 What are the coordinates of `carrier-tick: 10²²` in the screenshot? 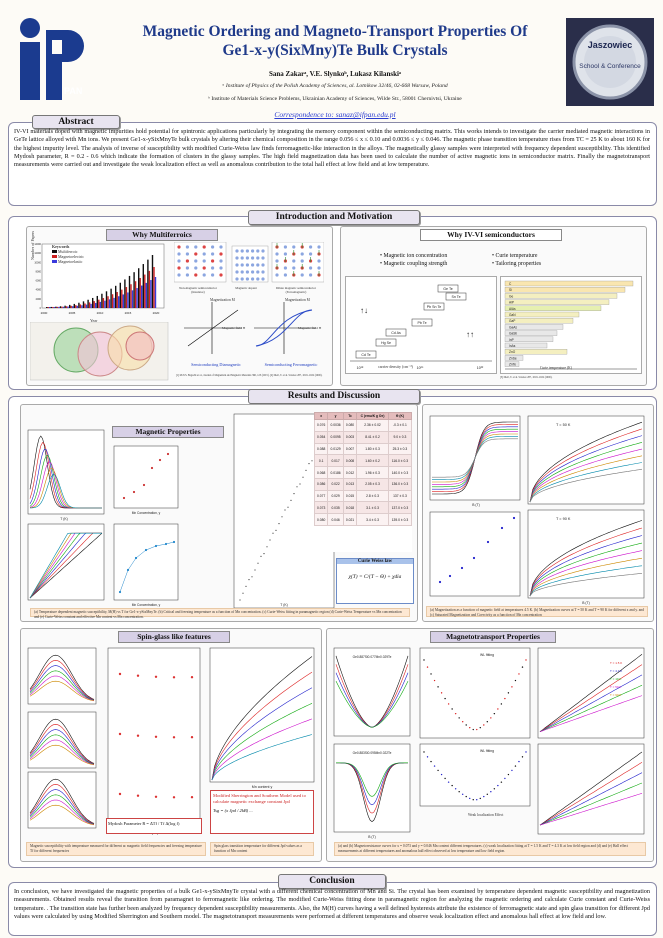 It's located at (480, 368).